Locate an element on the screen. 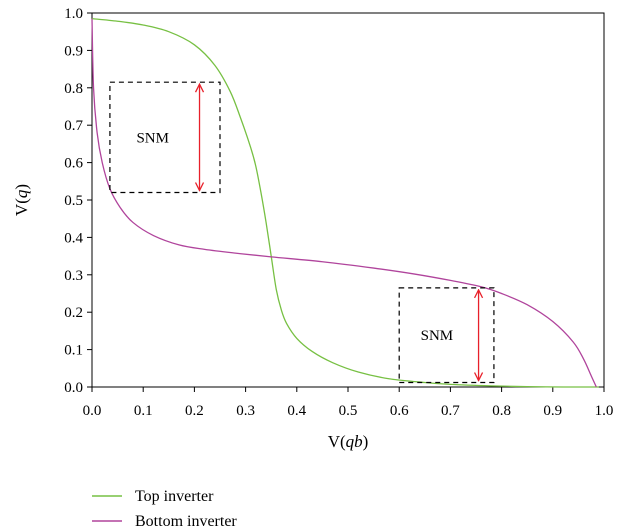 The image size is (636, 531). y-tick-label: 0.7 is located at coordinates (73, 126).